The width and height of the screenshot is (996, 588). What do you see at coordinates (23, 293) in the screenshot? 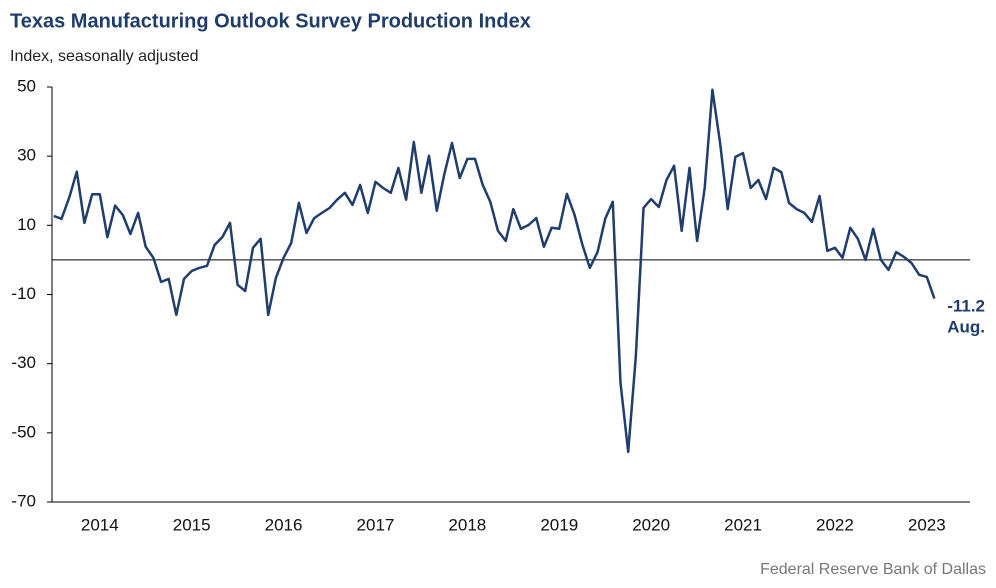
I see `y-tick-label: -10` at bounding box center [23, 293].